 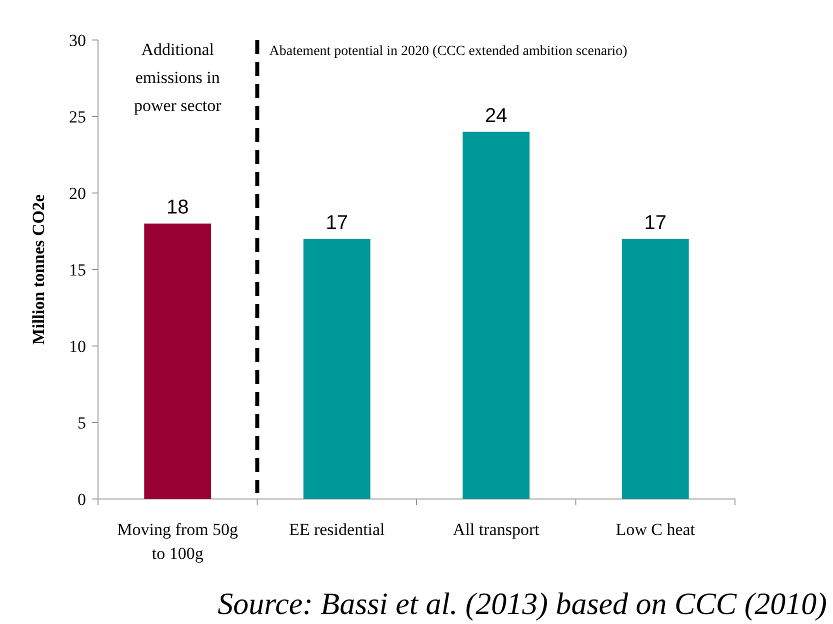 What do you see at coordinates (77, 193) in the screenshot?
I see `y-tick-label: 20` at bounding box center [77, 193].